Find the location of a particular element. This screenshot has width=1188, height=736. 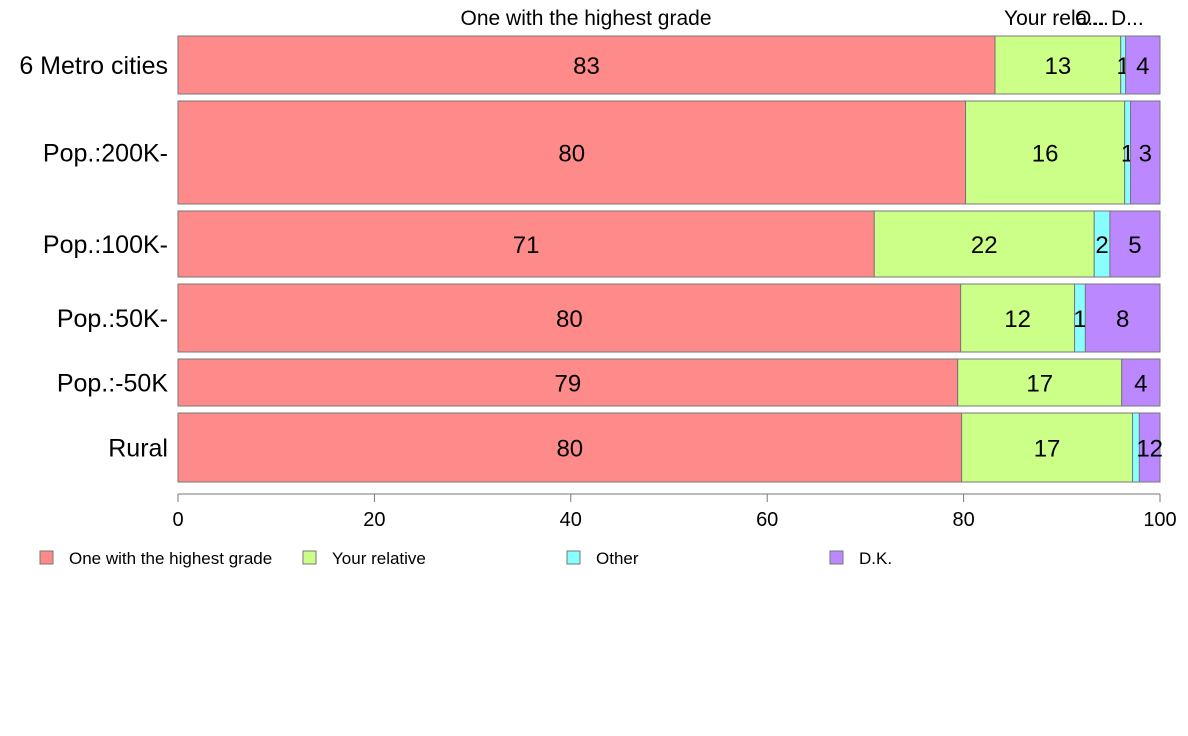

x-tick-label: 40 is located at coordinates (571, 520).